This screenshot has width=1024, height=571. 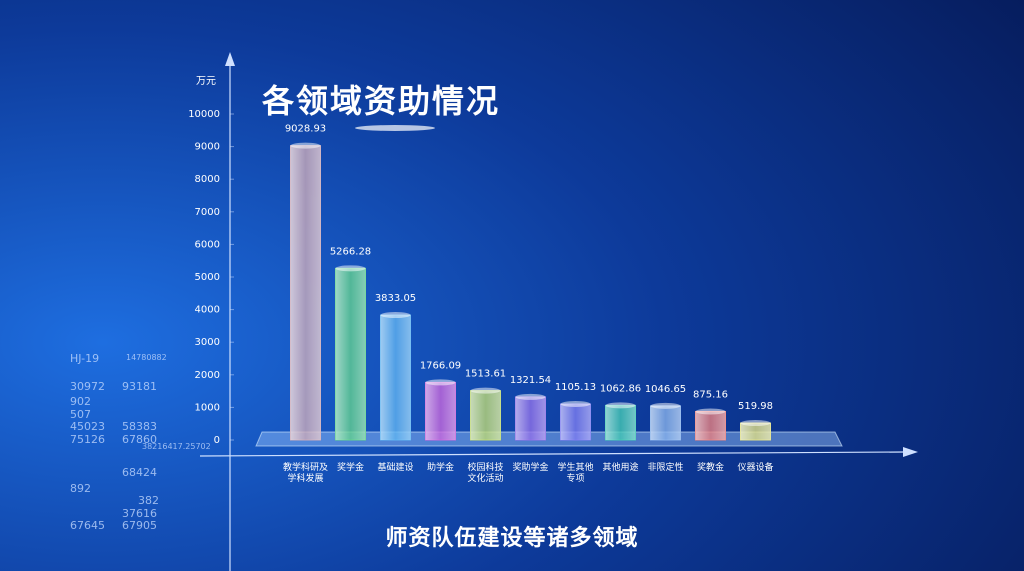 I want to click on value-label: 5266.28, so click(x=350, y=251).